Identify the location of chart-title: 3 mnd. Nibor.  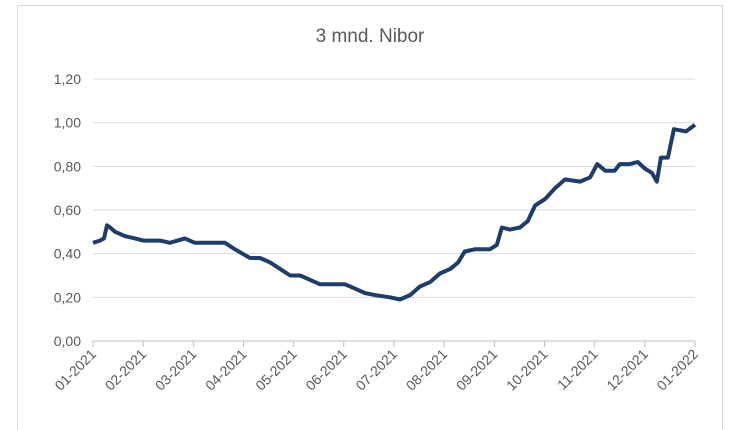
(370, 36).